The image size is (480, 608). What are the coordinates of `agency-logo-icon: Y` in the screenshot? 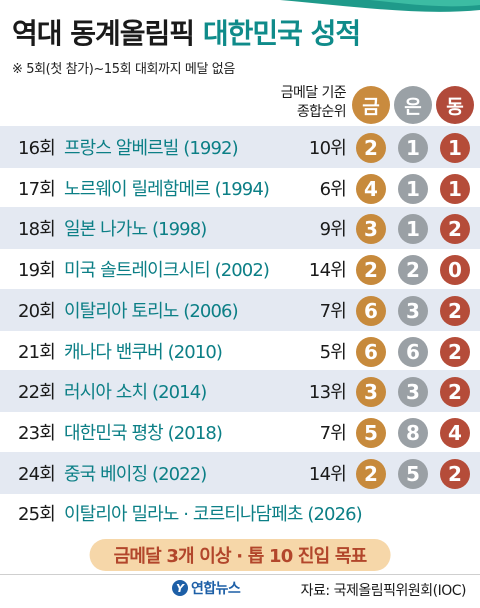 It's located at (180, 588).